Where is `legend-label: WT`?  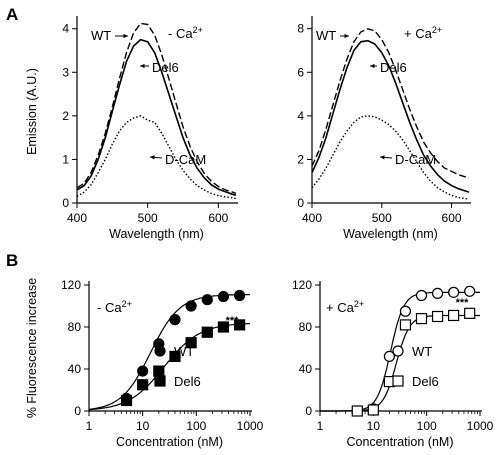 legend-label: WT is located at coordinates (184, 351).